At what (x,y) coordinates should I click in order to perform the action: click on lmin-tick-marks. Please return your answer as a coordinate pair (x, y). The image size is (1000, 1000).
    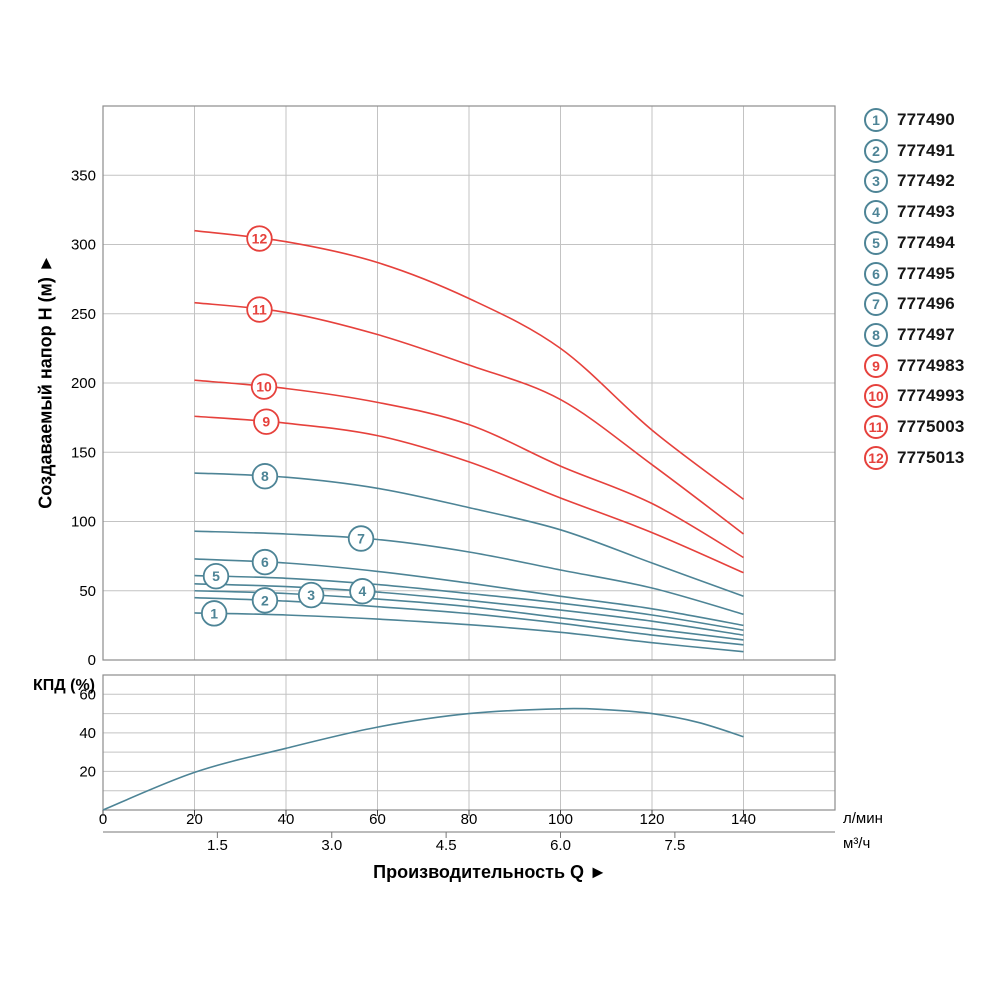
    Looking at the image, I should click on (423, 813).